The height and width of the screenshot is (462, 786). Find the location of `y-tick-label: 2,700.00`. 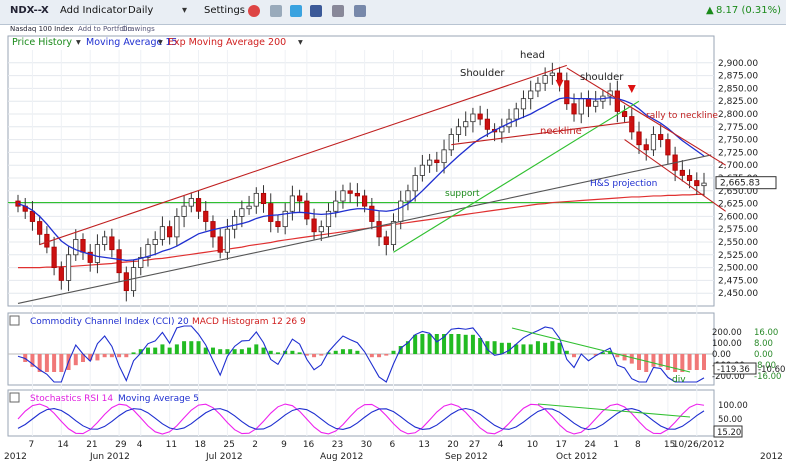

y-tick-label: 2,700.00 is located at coordinates (738, 166).